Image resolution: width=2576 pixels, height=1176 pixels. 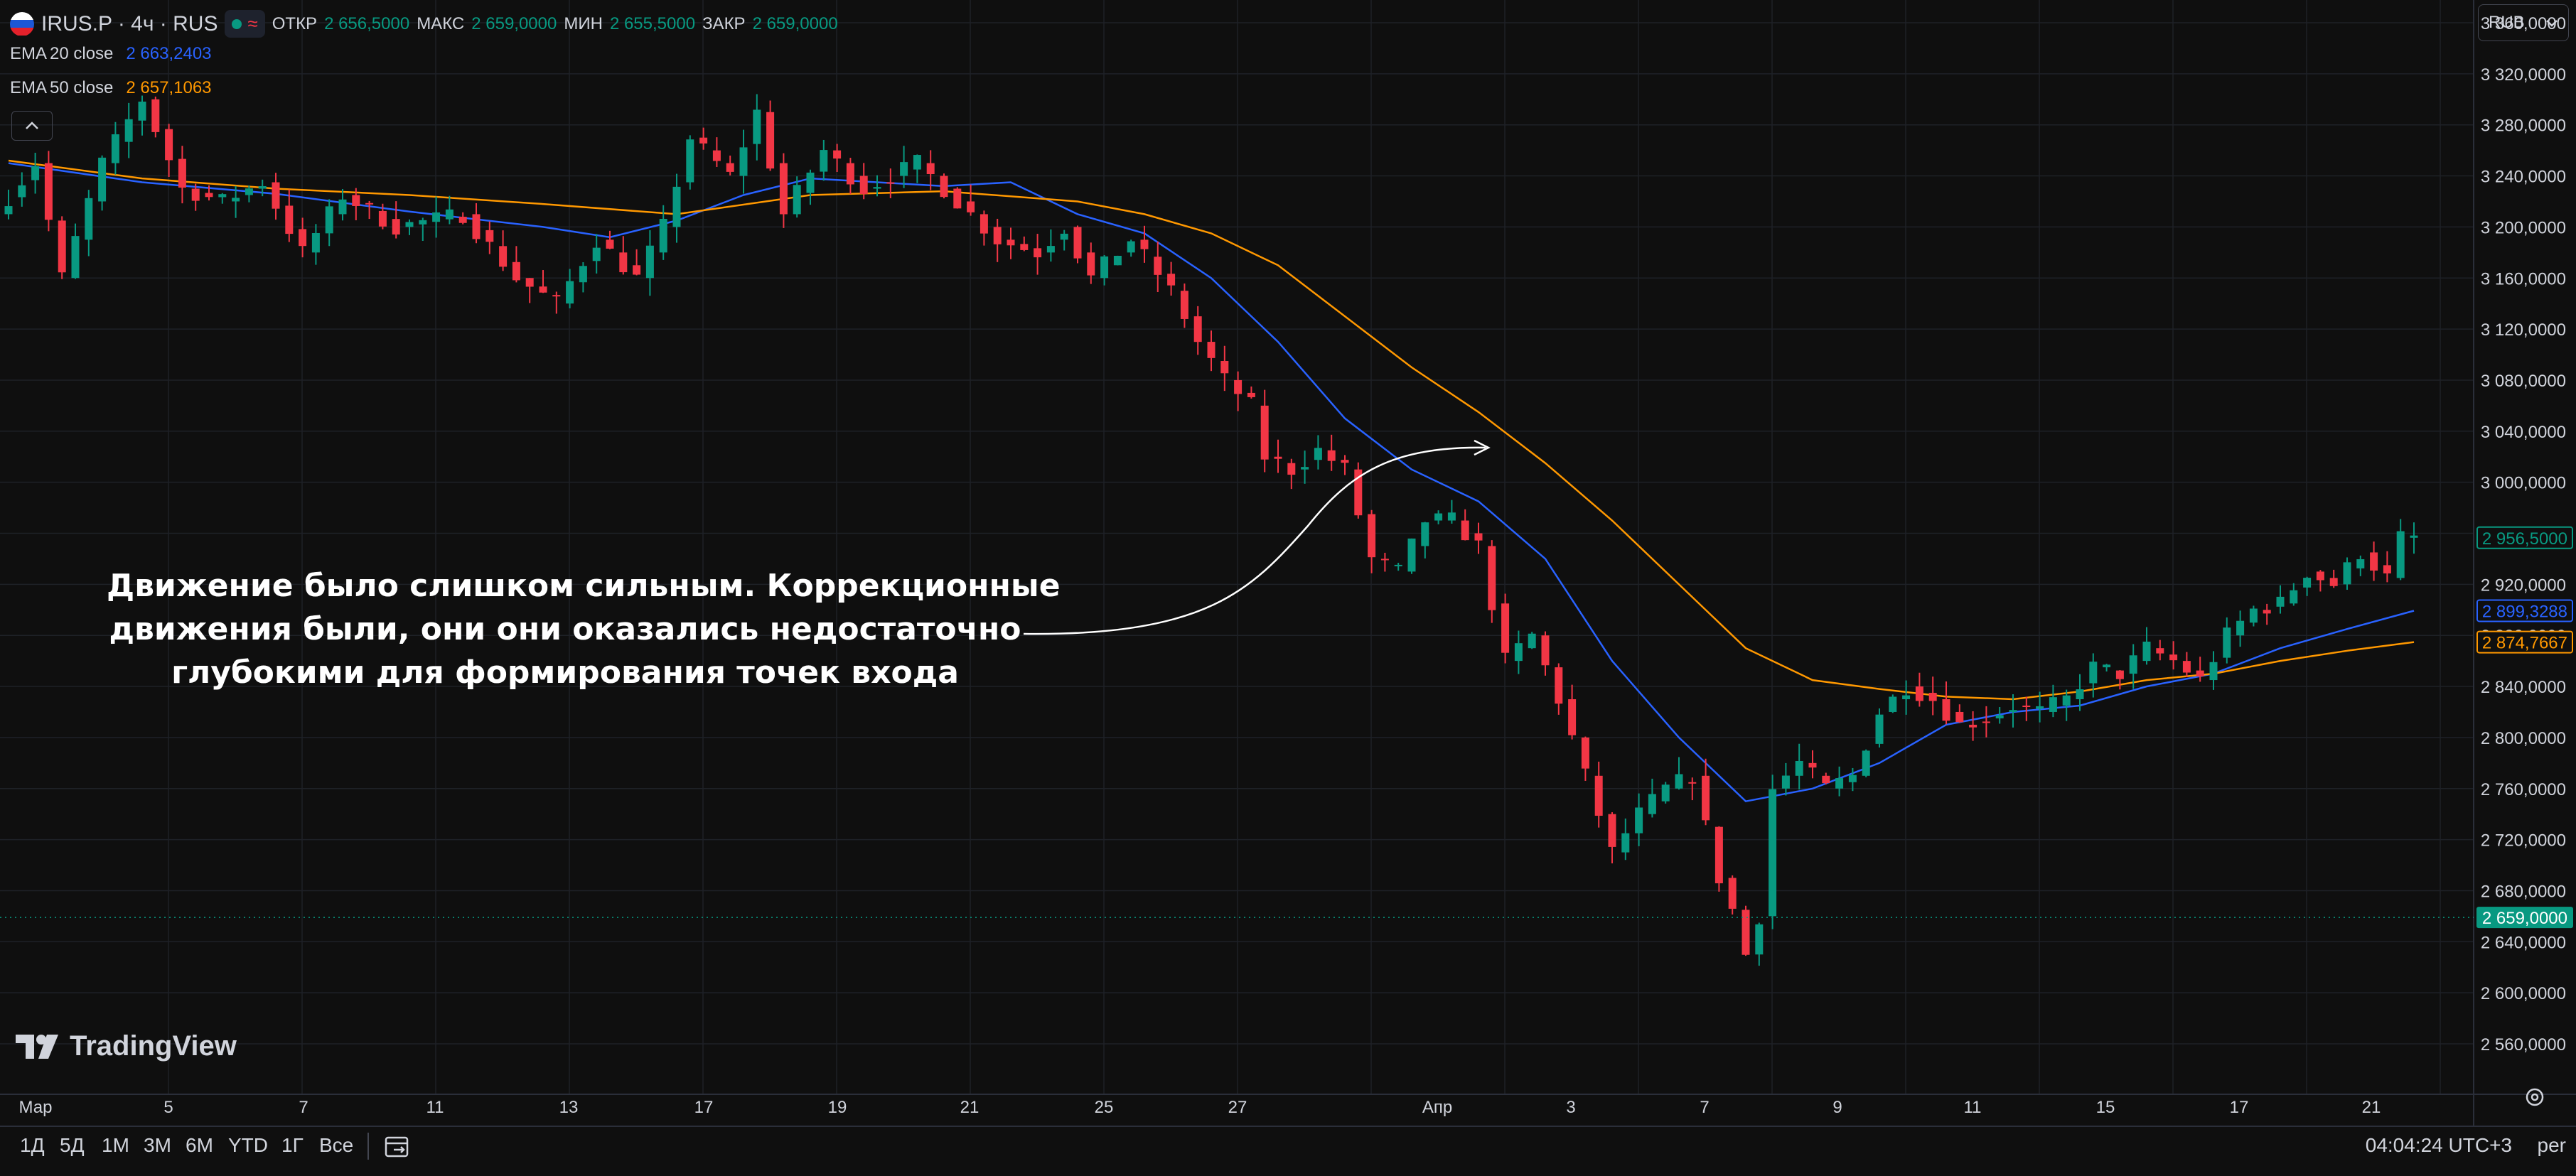 What do you see at coordinates (72, 1145) in the screenshot?
I see `range-5d-button: 5Д` at bounding box center [72, 1145].